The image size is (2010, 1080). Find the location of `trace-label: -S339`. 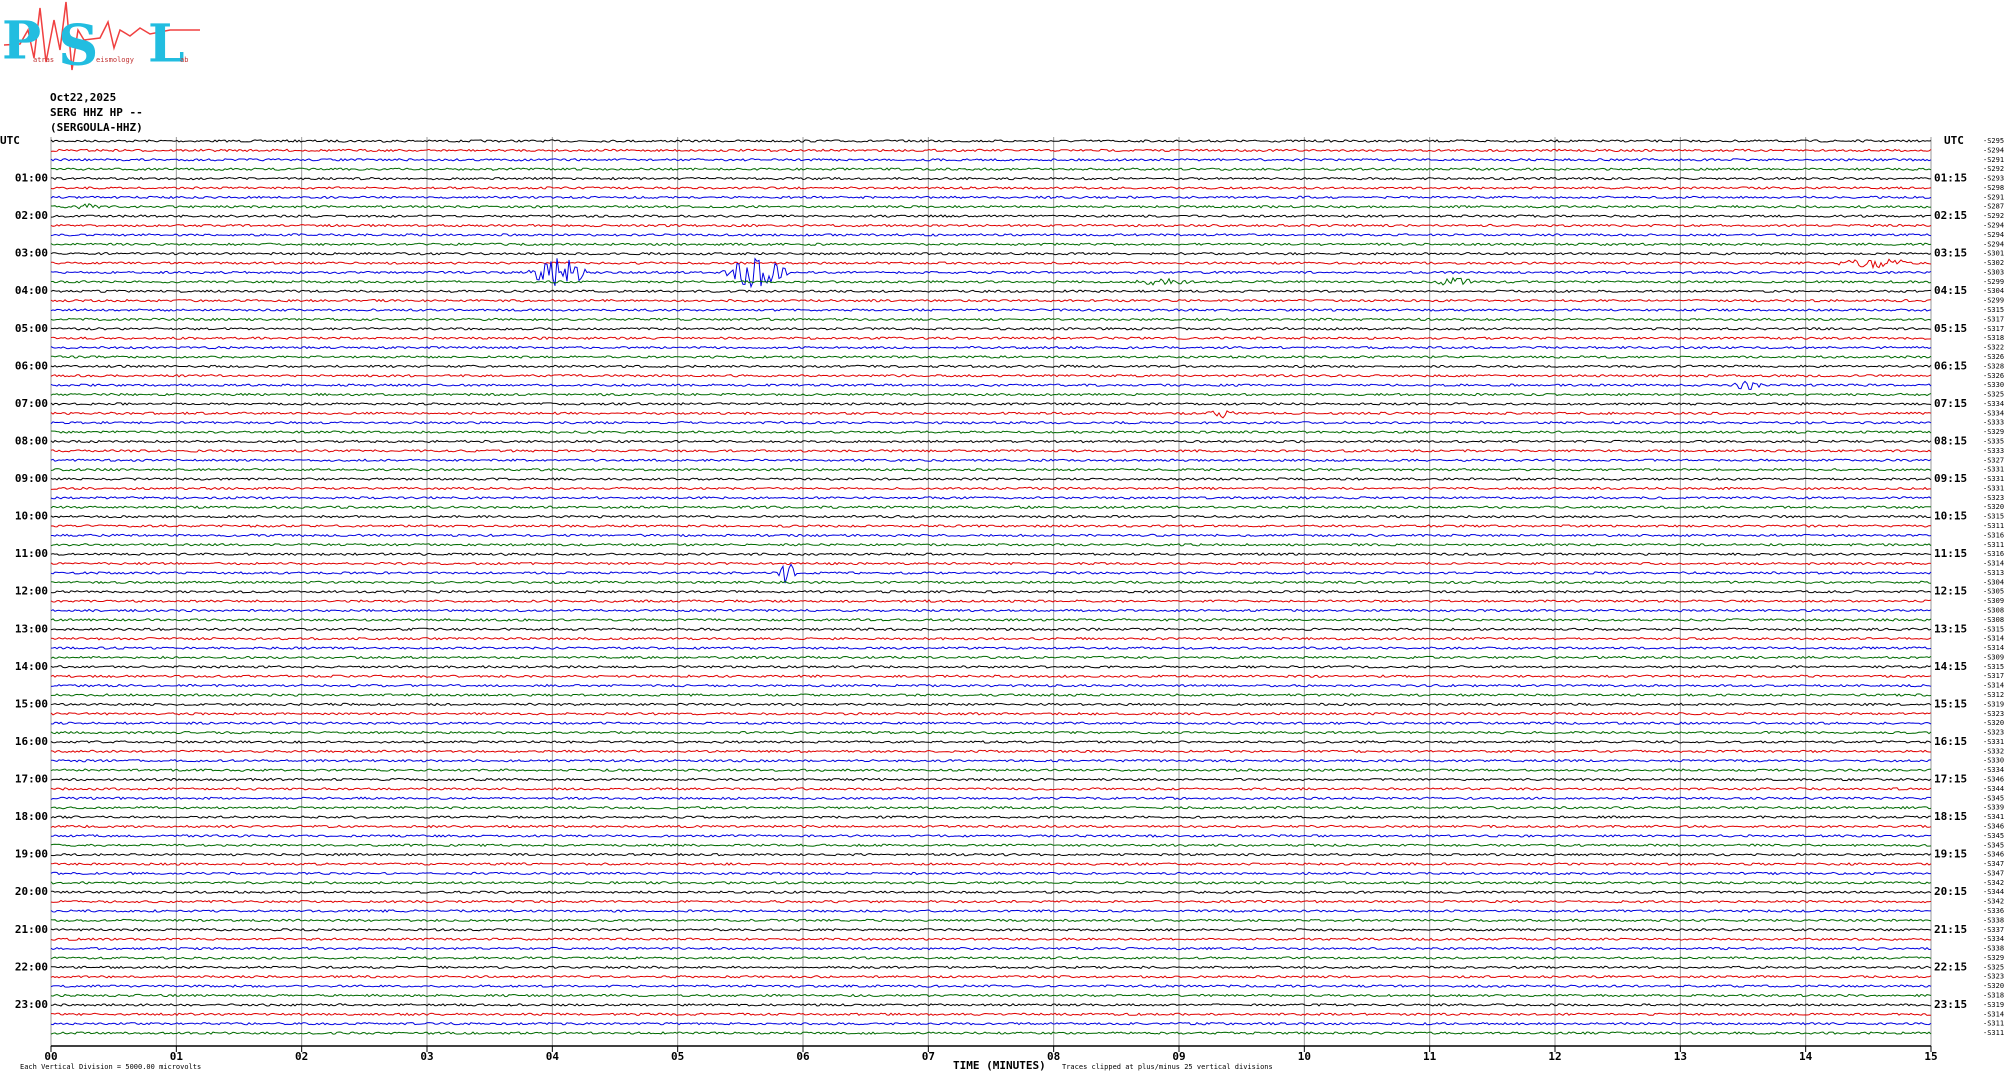

trace-label: -S339 is located at coordinates (1993, 808).